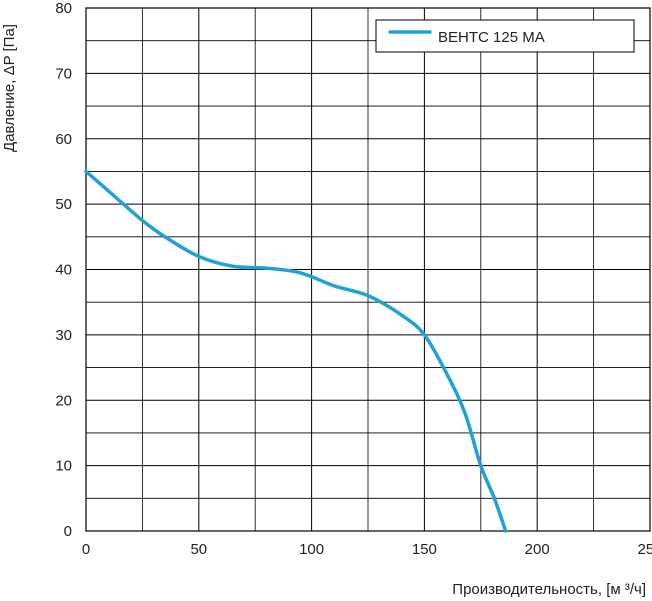 This screenshot has width=652, height=601. What do you see at coordinates (9, 88) in the screenshot?
I see `y-axis-label: Давление, ΔP [Па]` at bounding box center [9, 88].